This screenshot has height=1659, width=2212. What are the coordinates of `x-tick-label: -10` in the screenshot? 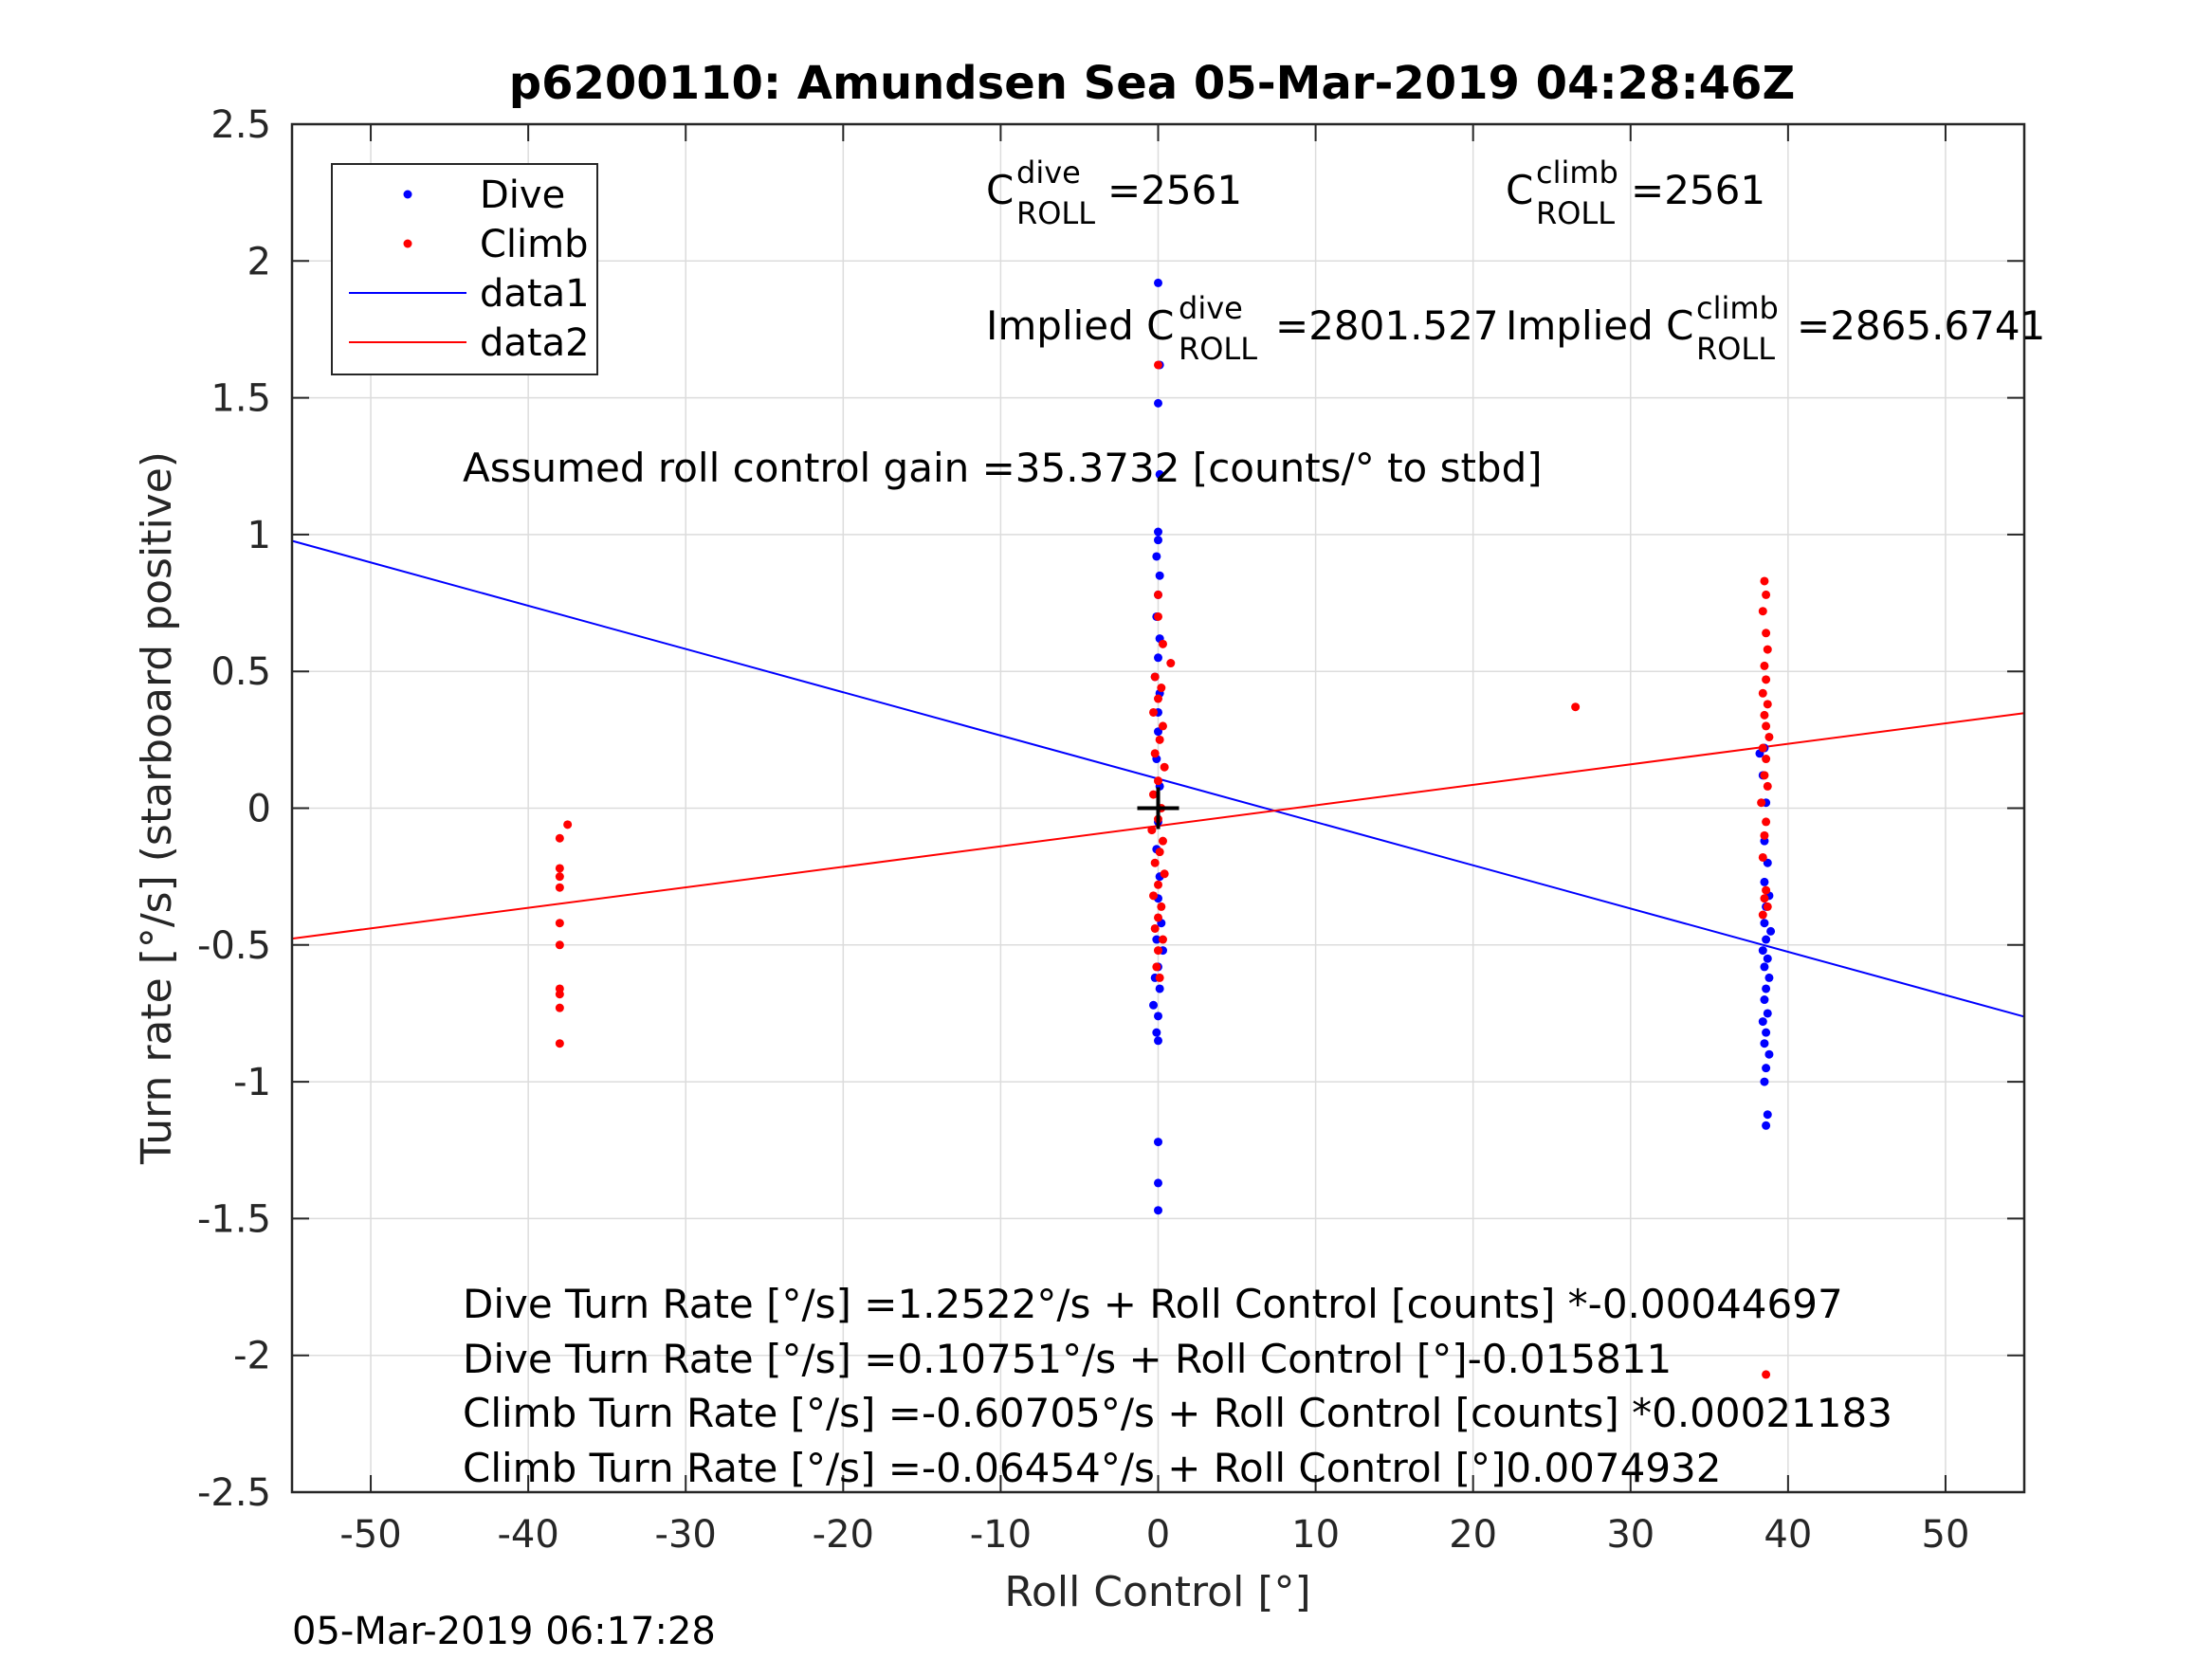 It's located at (1001, 1535).